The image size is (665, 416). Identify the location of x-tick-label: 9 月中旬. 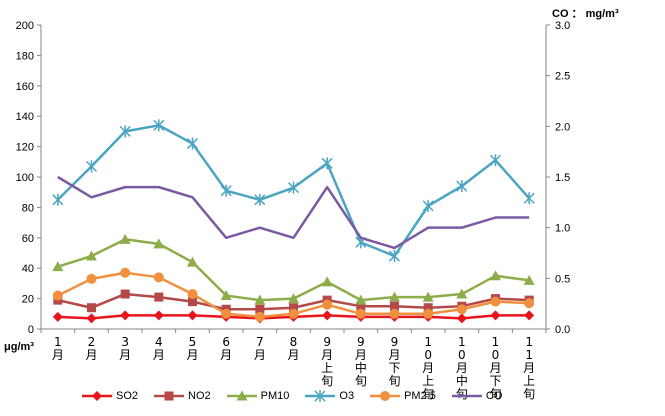
(361, 361).